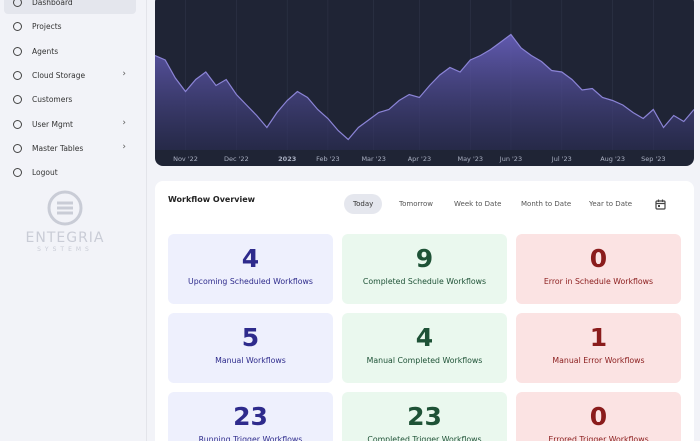 The width and height of the screenshot is (700, 441). Describe the element at coordinates (561, 159) in the screenshot. I see `x-tick-label: Jul '23` at that location.